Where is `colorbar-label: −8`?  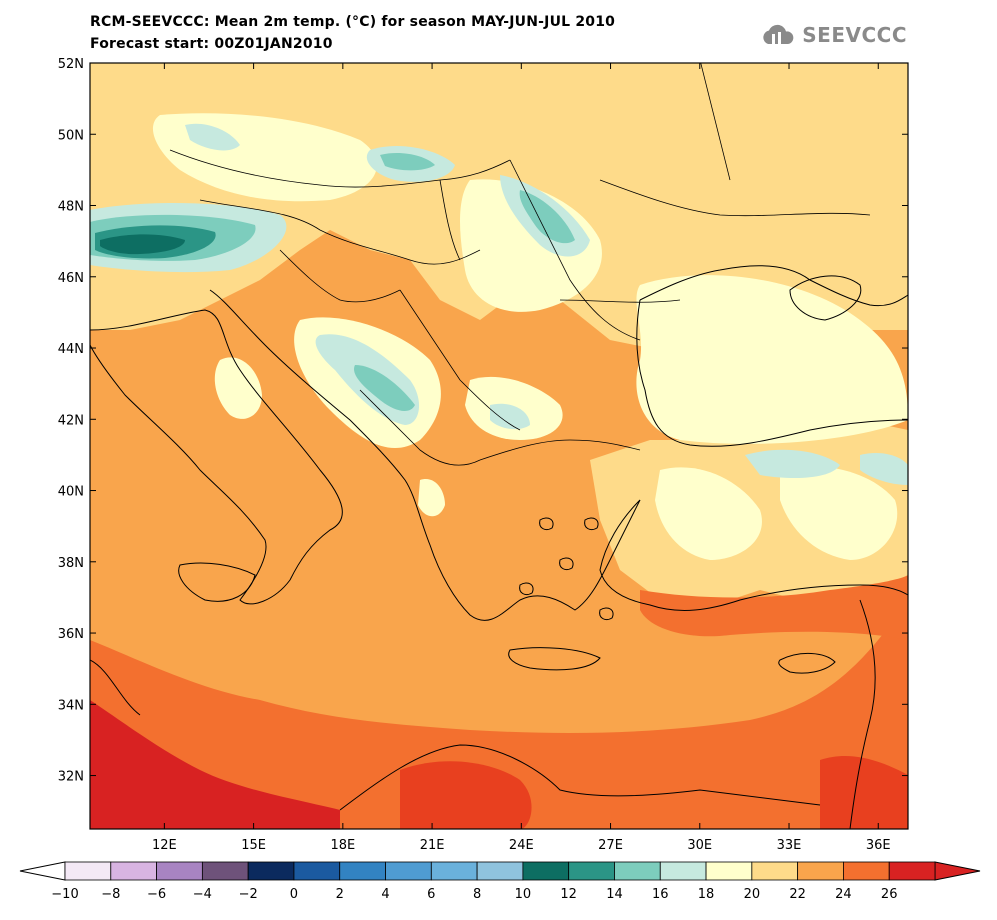 colorbar-label: −8 is located at coordinates (110, 894).